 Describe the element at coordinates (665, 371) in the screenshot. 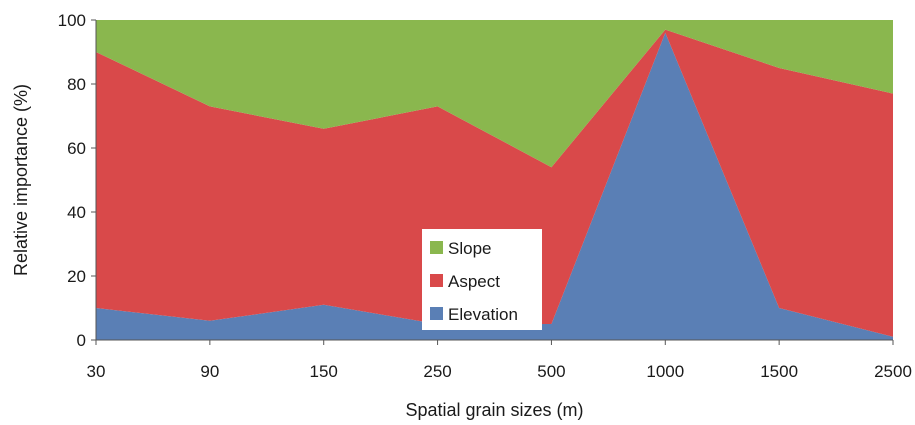

I see `x-tick-label: 1000` at that location.